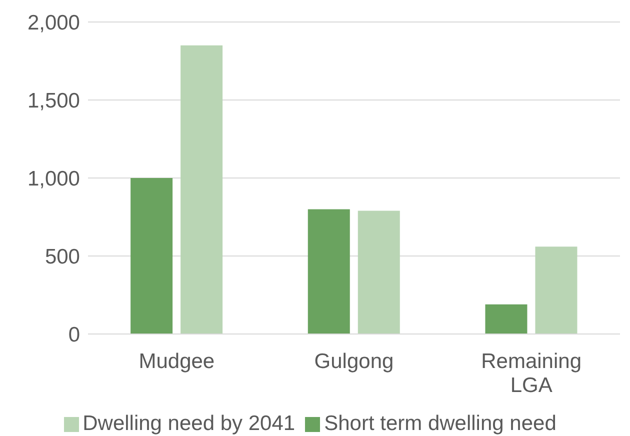 This screenshot has height=436, width=630. Describe the element at coordinates (189, 423) in the screenshot. I see `legend-label: Dwelling need by 2041` at that location.